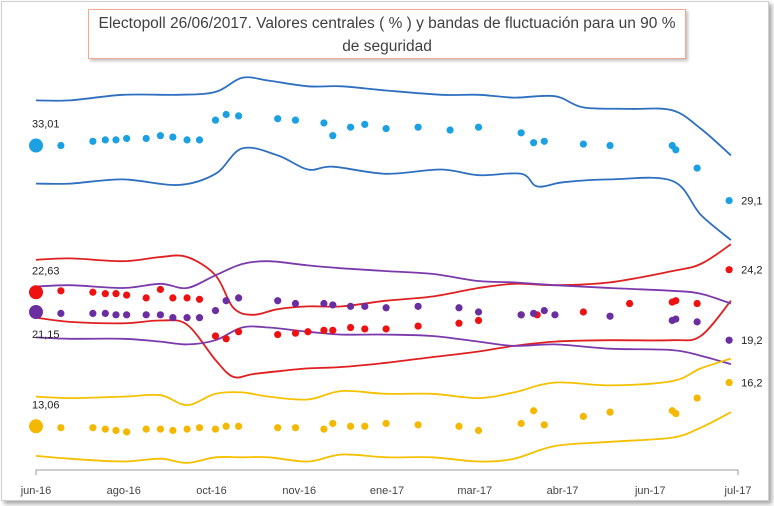 This screenshot has height=506, width=774. What do you see at coordinates (563, 491) in the screenshot?
I see `x-tick-label: abr-17` at bounding box center [563, 491].